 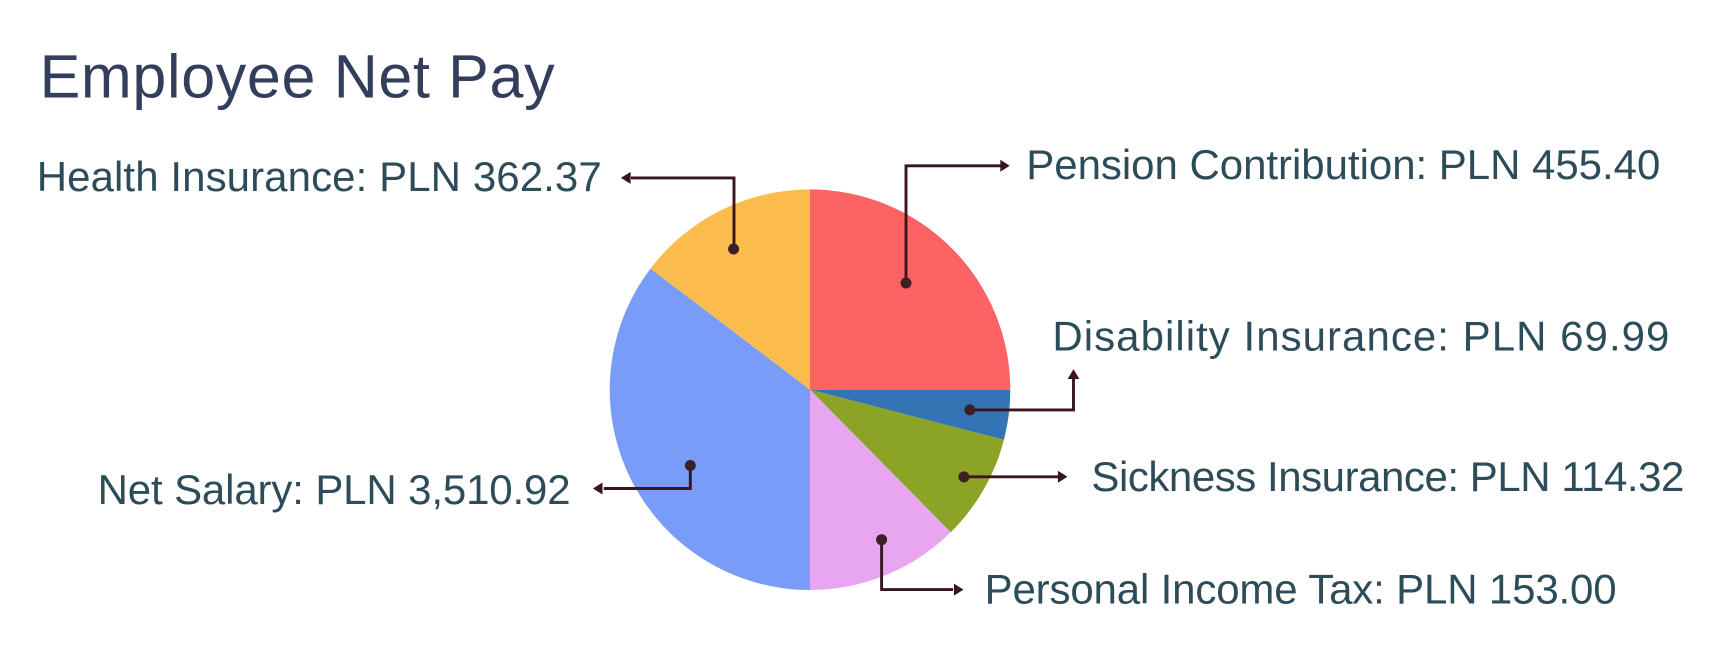 What do you see at coordinates (1343, 164) in the screenshot?
I see `svg-text:Pension Contribution: PLN 455.: Pension Contribution: PLN 455.40` at bounding box center [1343, 164].